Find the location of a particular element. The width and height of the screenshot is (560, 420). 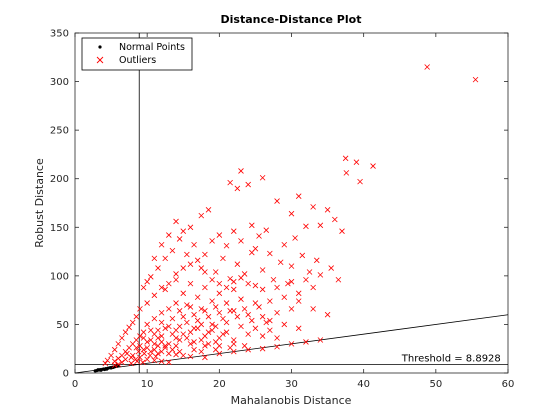

threshold-annotation: Threshold = 8.8928 is located at coordinates (451, 358).